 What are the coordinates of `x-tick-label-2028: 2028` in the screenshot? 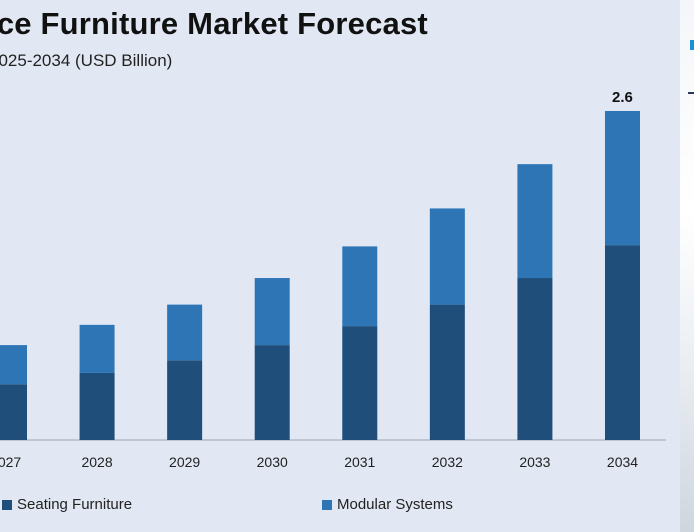 It's located at (96, 462).